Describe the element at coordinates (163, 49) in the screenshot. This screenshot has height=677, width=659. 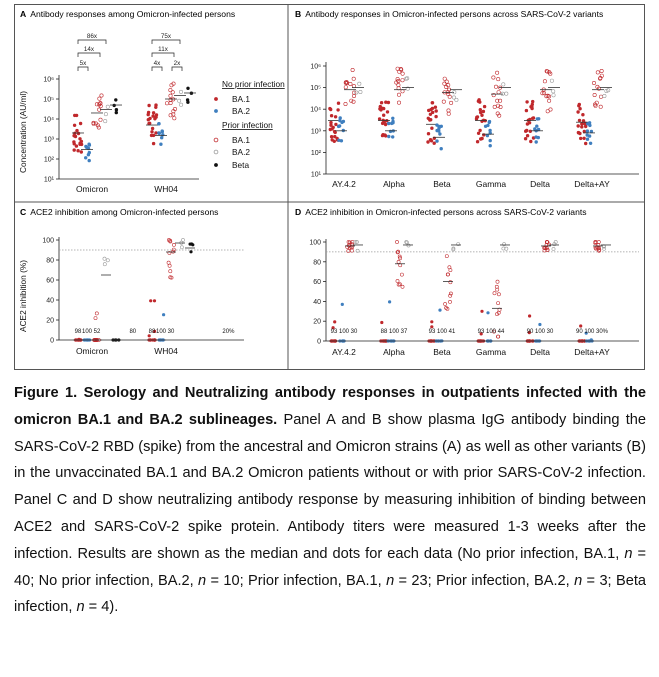
I see `panel-a-fold-label-4: 11x` at that location.